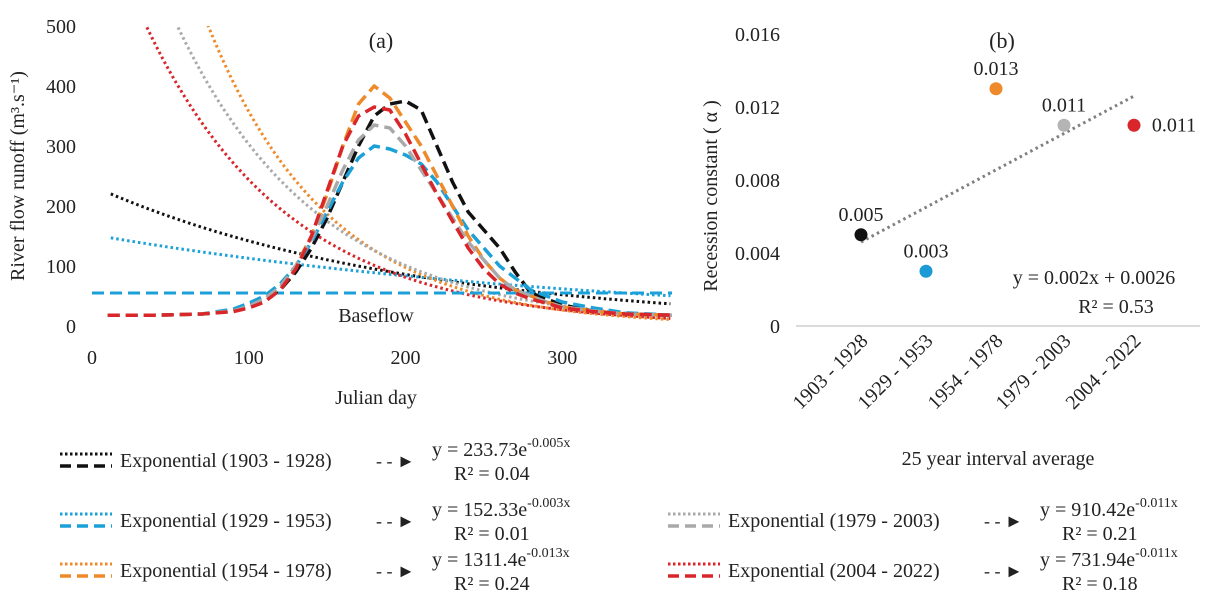 The height and width of the screenshot is (594, 1225). I want to click on series-line-1929-1953, so click(389, 230).